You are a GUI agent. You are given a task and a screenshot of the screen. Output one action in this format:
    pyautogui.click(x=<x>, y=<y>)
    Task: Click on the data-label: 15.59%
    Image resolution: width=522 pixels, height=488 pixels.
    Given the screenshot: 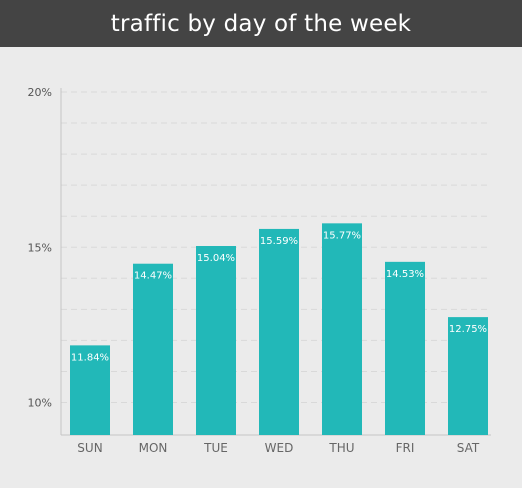 What is the action you would take?
    pyautogui.click(x=279, y=241)
    